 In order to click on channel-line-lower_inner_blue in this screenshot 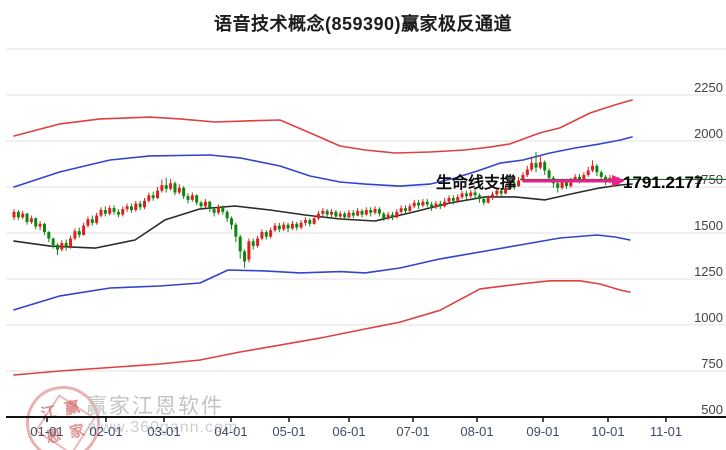, I will do `click(322, 272)`.